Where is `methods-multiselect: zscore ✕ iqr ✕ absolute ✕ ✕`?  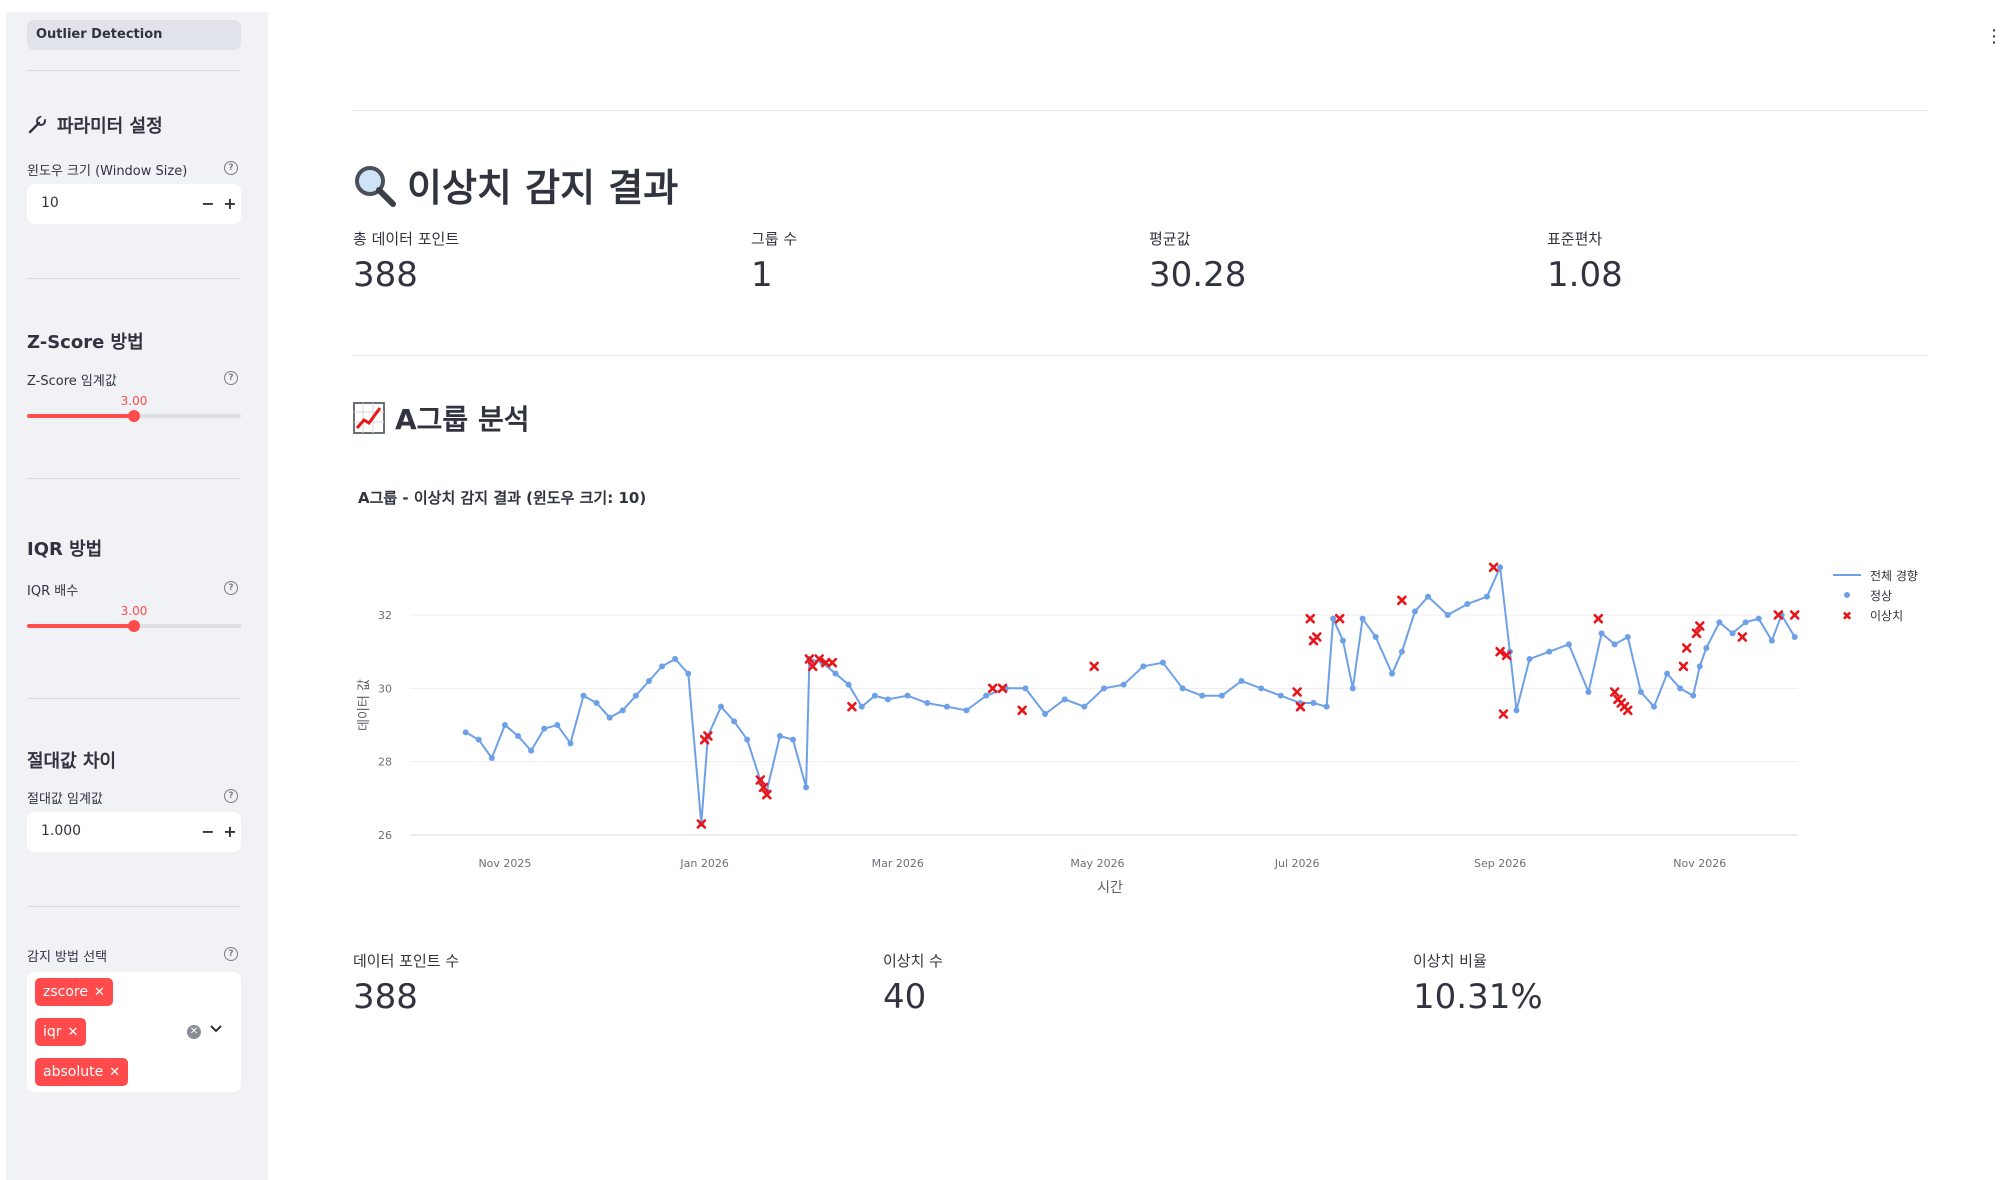 methods-multiselect: zscore ✕ iqr ✕ absolute ✕ ✕ is located at coordinates (134, 1032).